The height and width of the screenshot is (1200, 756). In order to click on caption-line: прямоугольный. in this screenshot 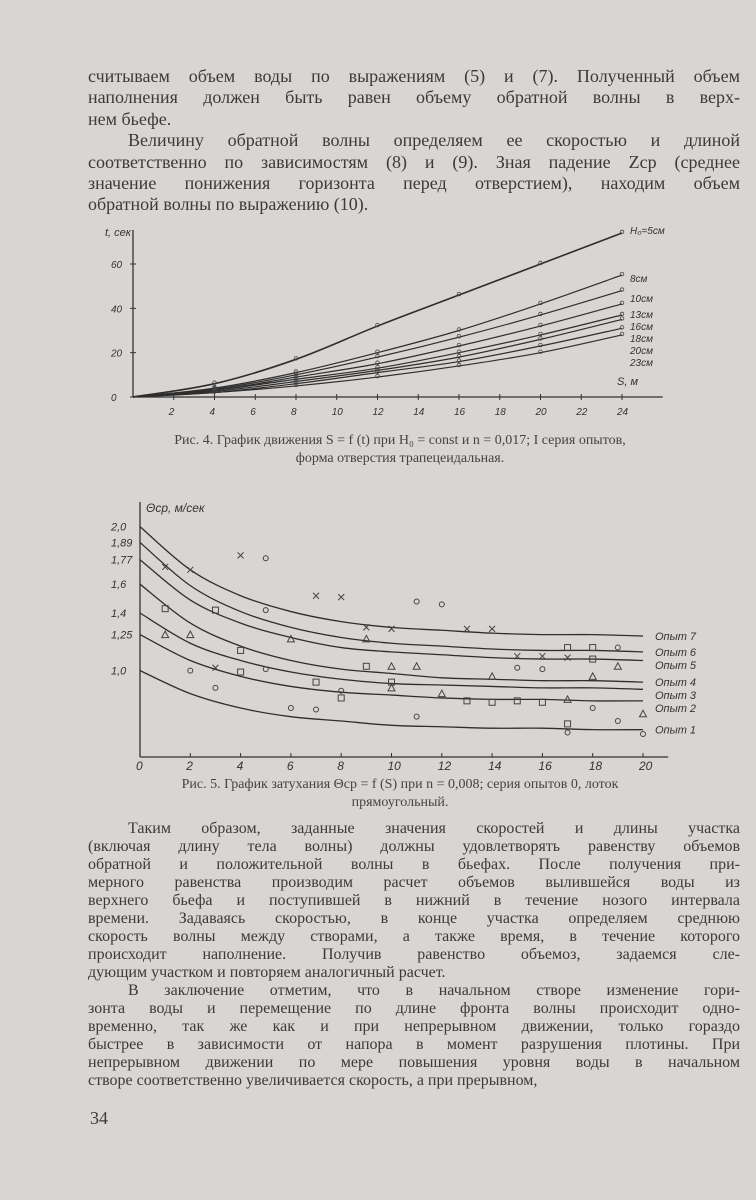, I will do `click(400, 802)`.